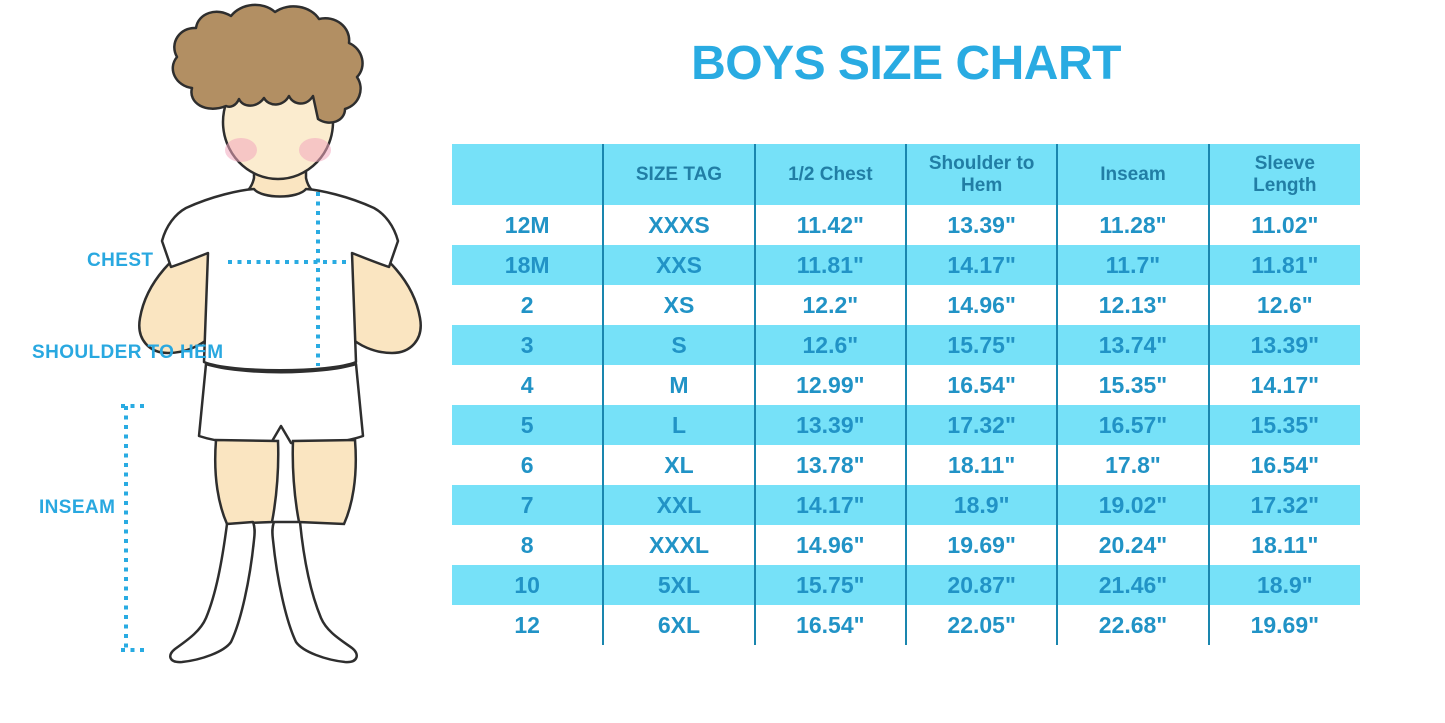  I want to click on measurement-cell: S, so click(679, 345).